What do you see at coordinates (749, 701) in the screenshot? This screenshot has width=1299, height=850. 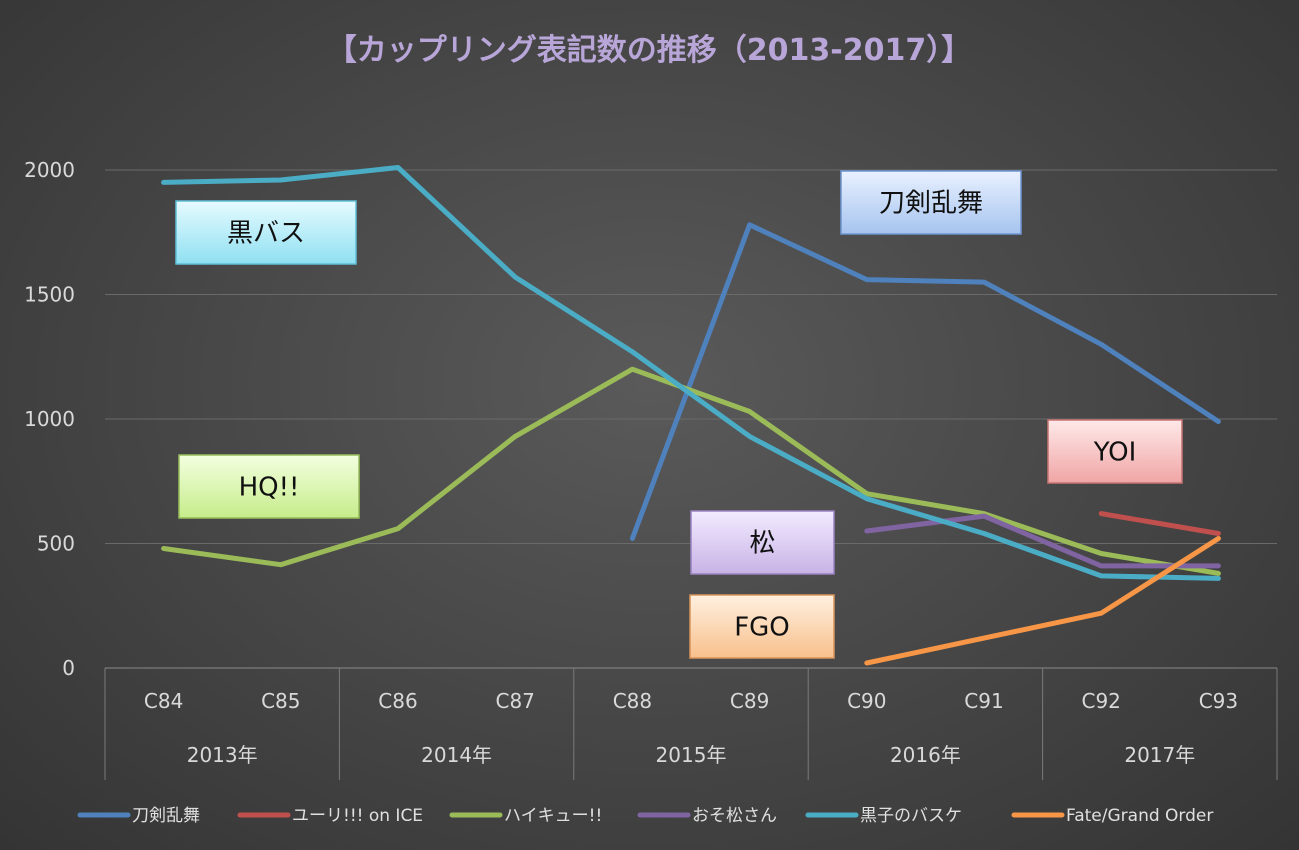 I see `x-tick-label: C89` at bounding box center [749, 701].